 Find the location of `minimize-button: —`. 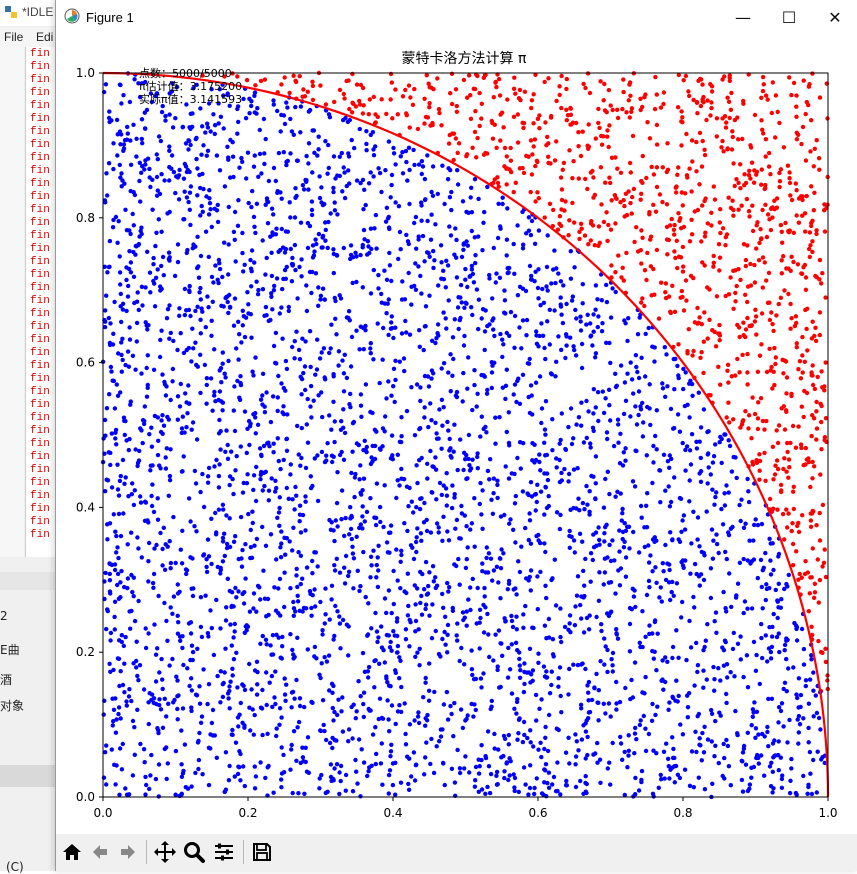

minimize-button: — is located at coordinates (743, 17).